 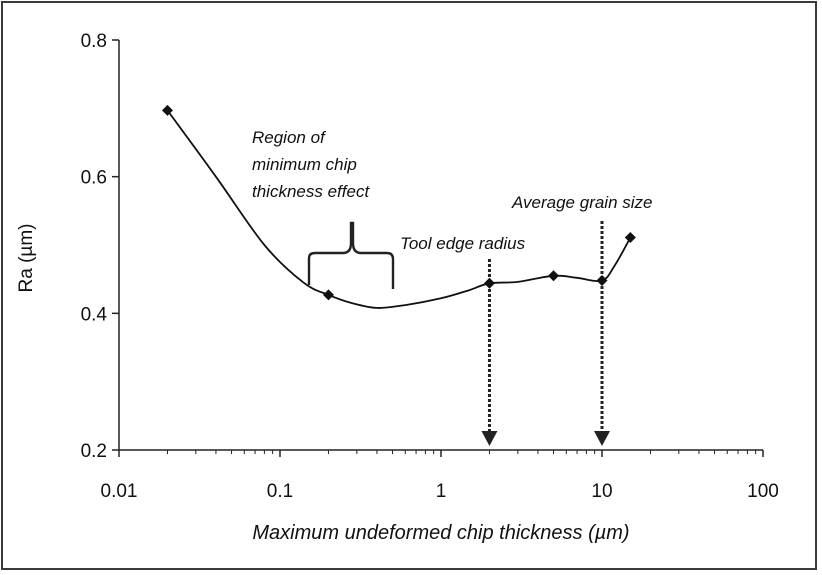 I want to click on y-axis-label: Ra (µm), so click(x=26, y=258).